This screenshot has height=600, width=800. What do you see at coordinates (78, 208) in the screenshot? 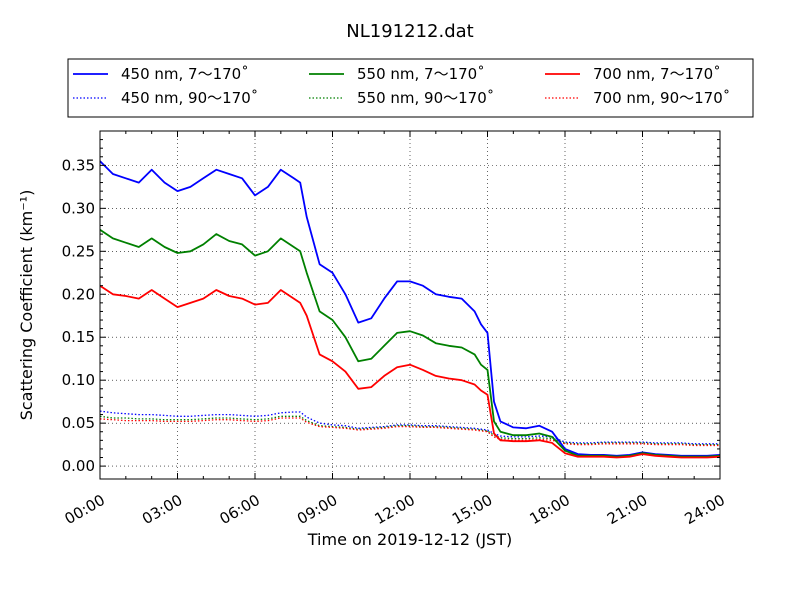
I see `y-tick-label: 0.30` at bounding box center [78, 208].